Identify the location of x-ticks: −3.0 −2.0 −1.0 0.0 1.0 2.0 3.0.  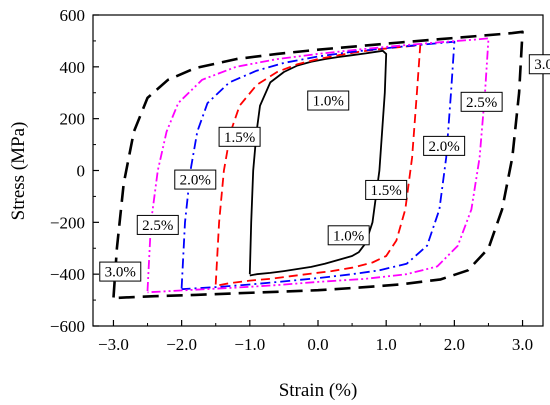
(315, 337).